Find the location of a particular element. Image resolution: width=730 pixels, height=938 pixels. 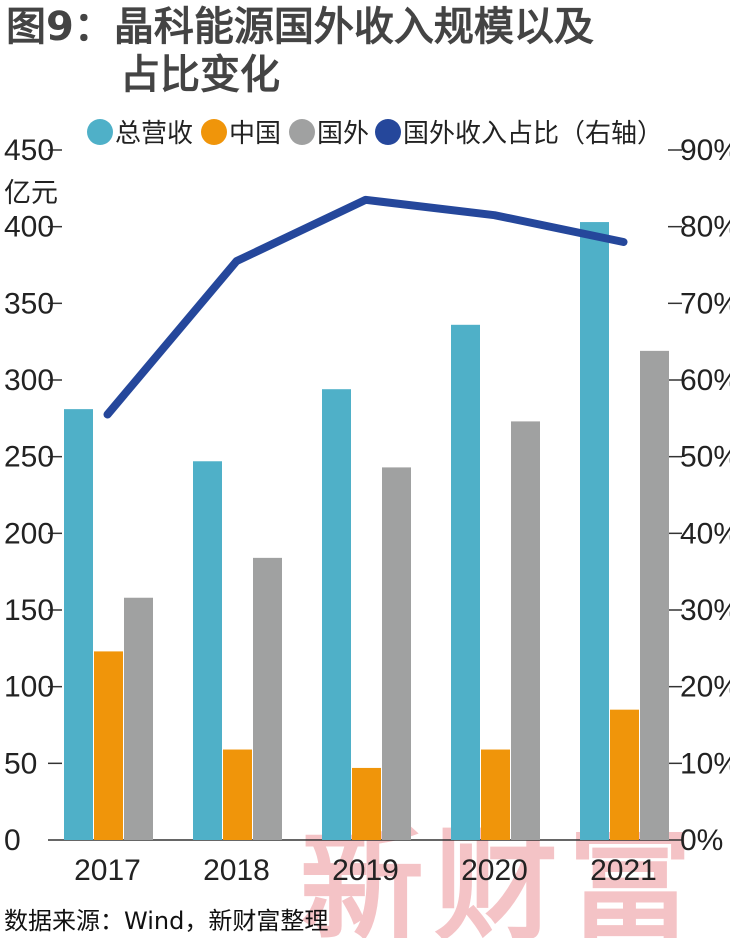

x-tick-label: 2019 is located at coordinates (365, 870).